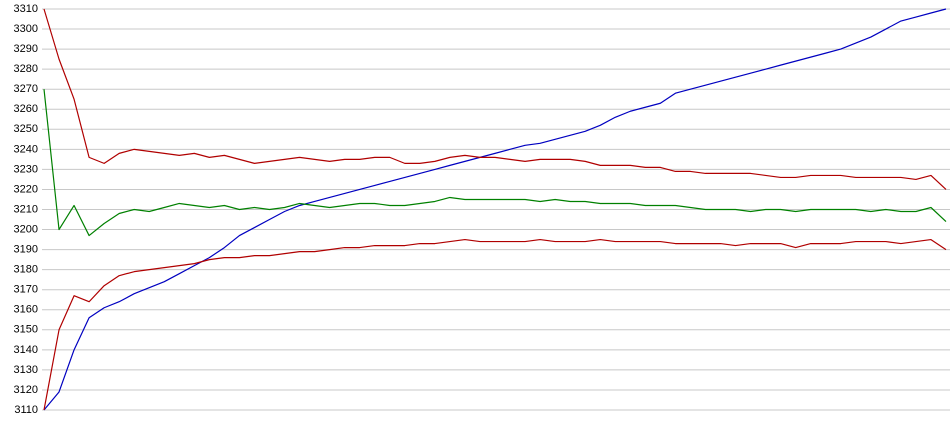 Image resolution: width=950 pixels, height=435 pixels. I want to click on y-tick-label: 3190, so click(26, 250).